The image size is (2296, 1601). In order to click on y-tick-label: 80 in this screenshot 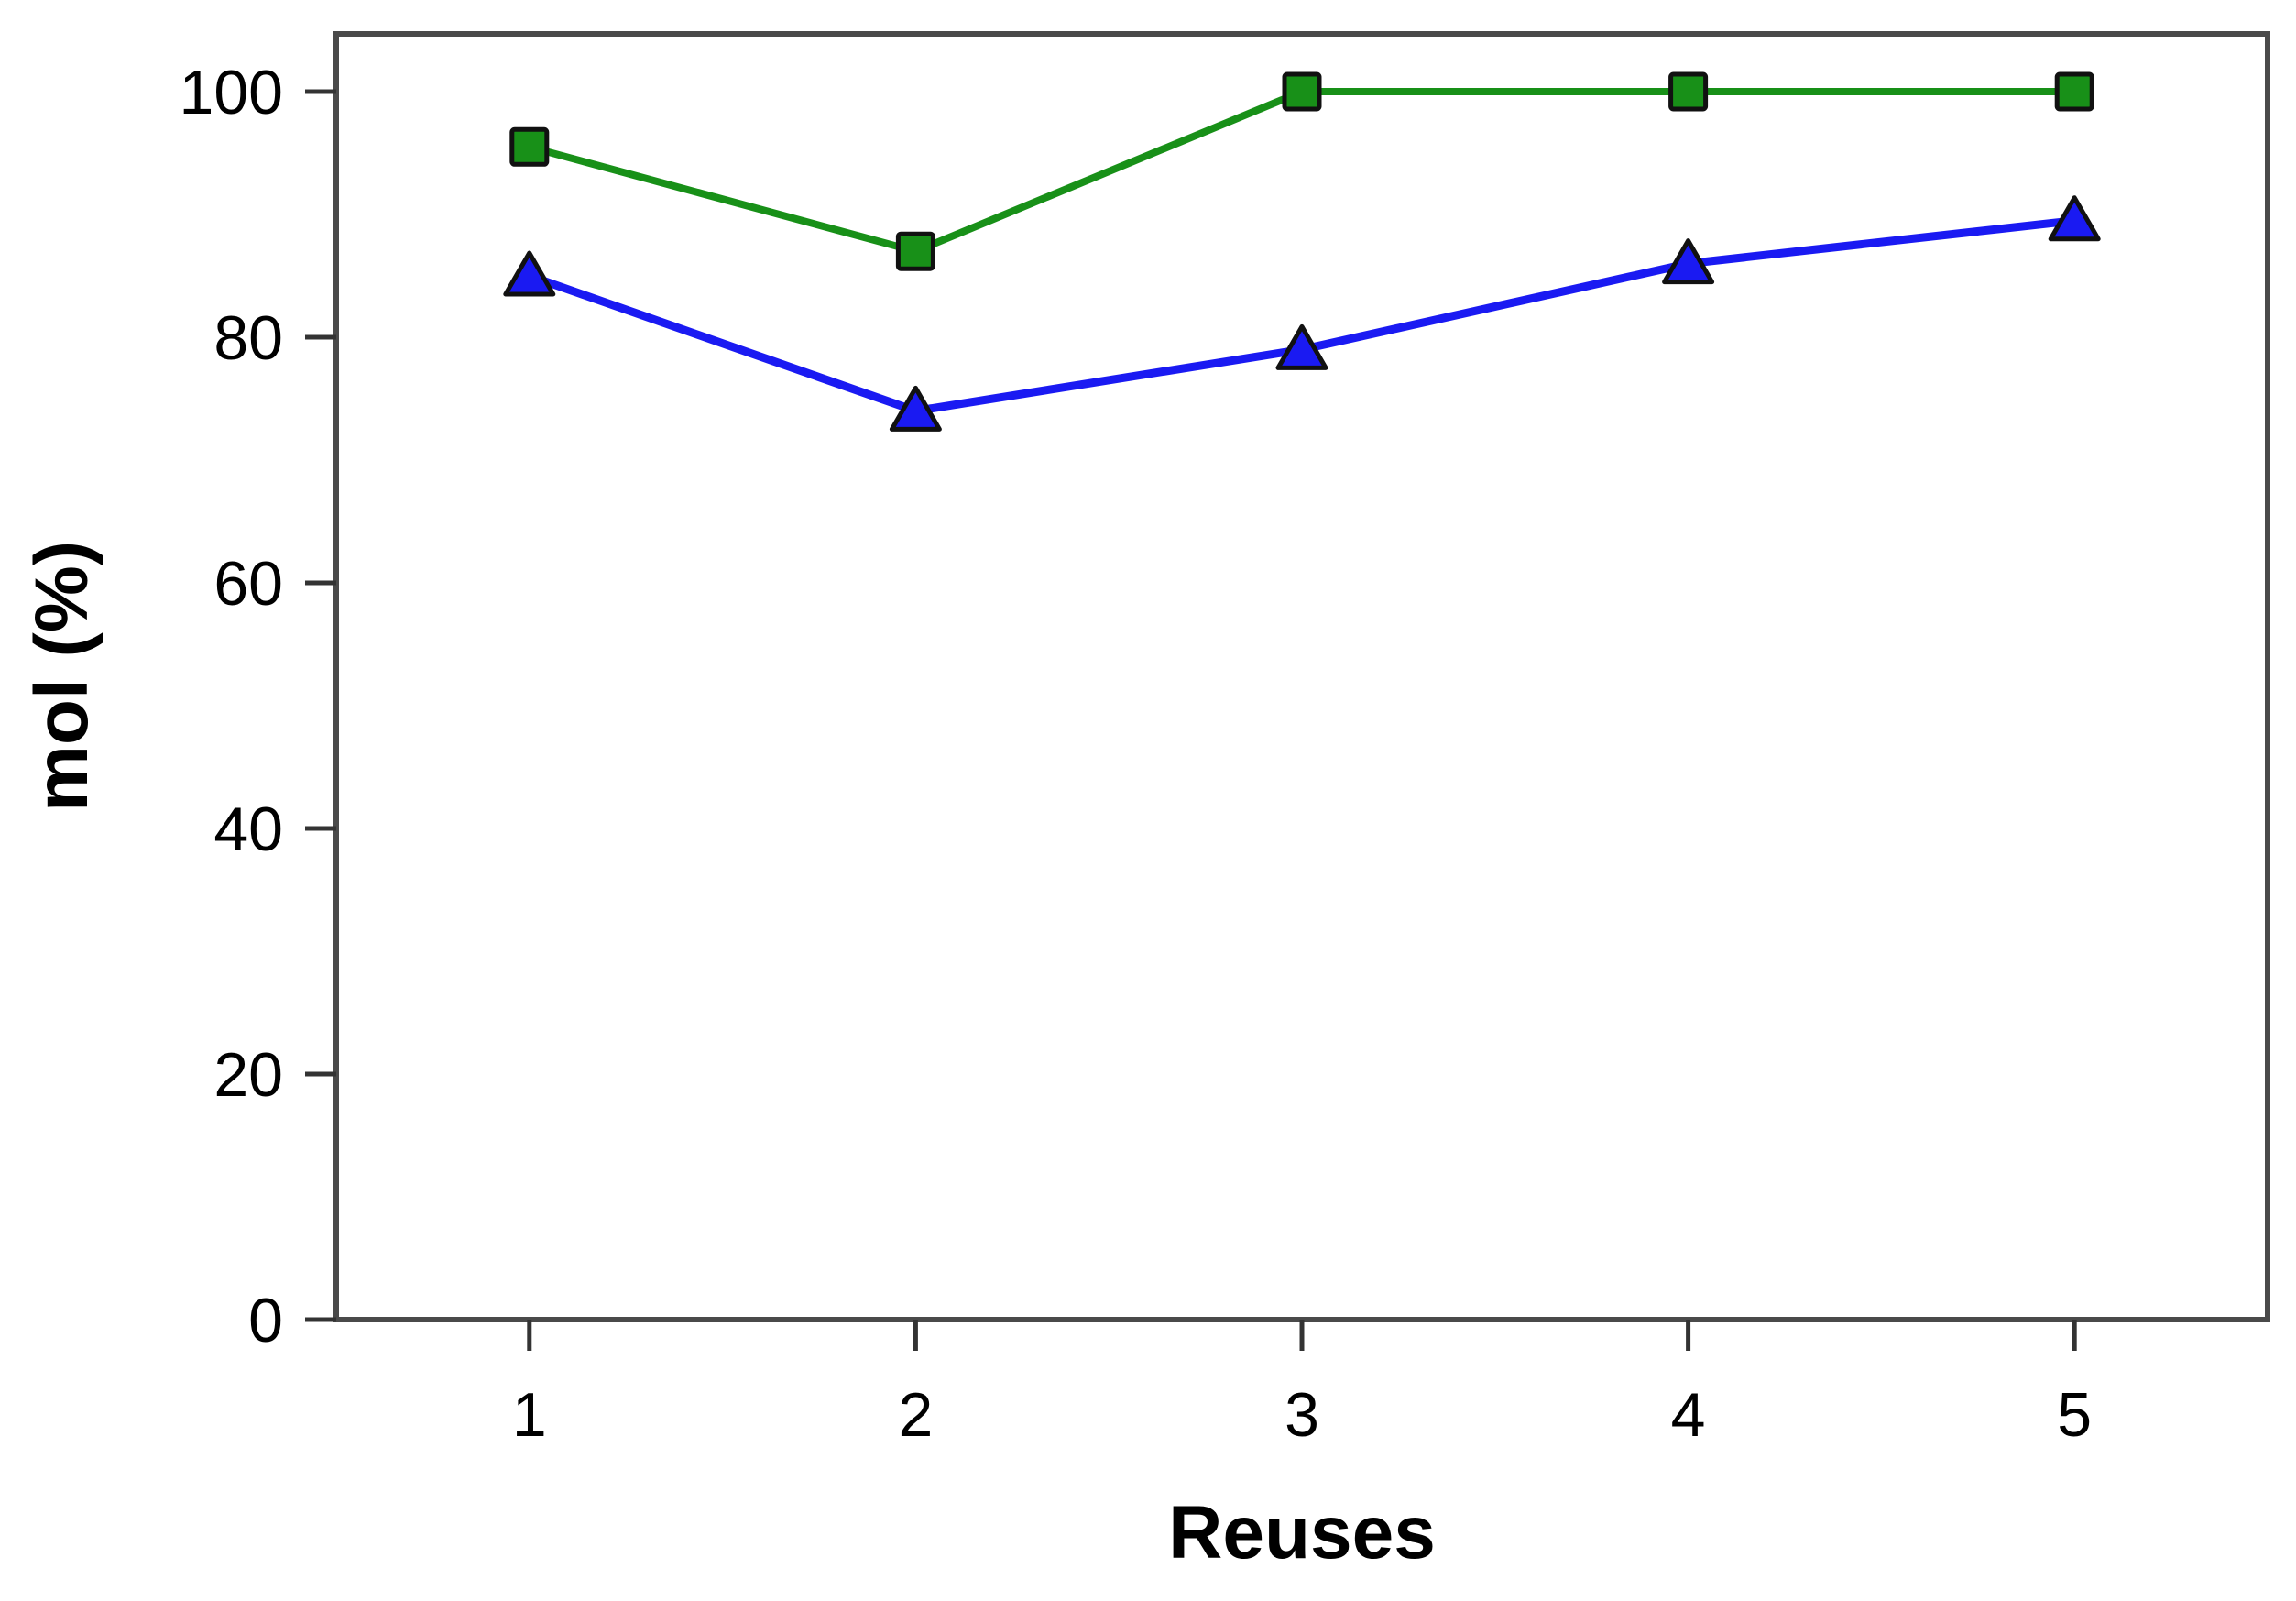, I will do `click(248, 338)`.